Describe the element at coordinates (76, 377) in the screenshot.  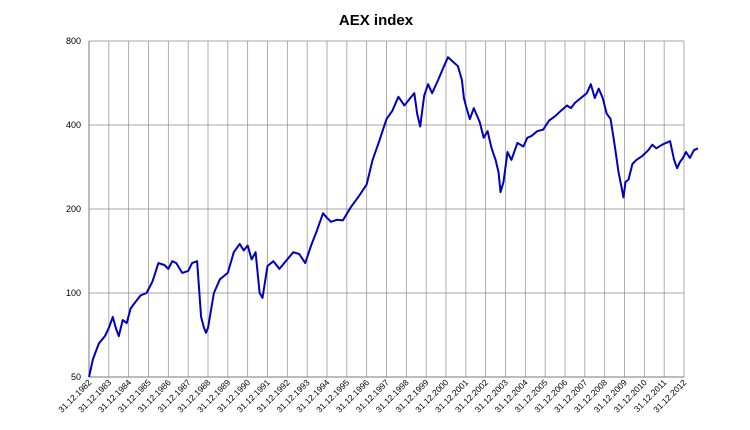
I see `y-tick-label: 50` at that location.